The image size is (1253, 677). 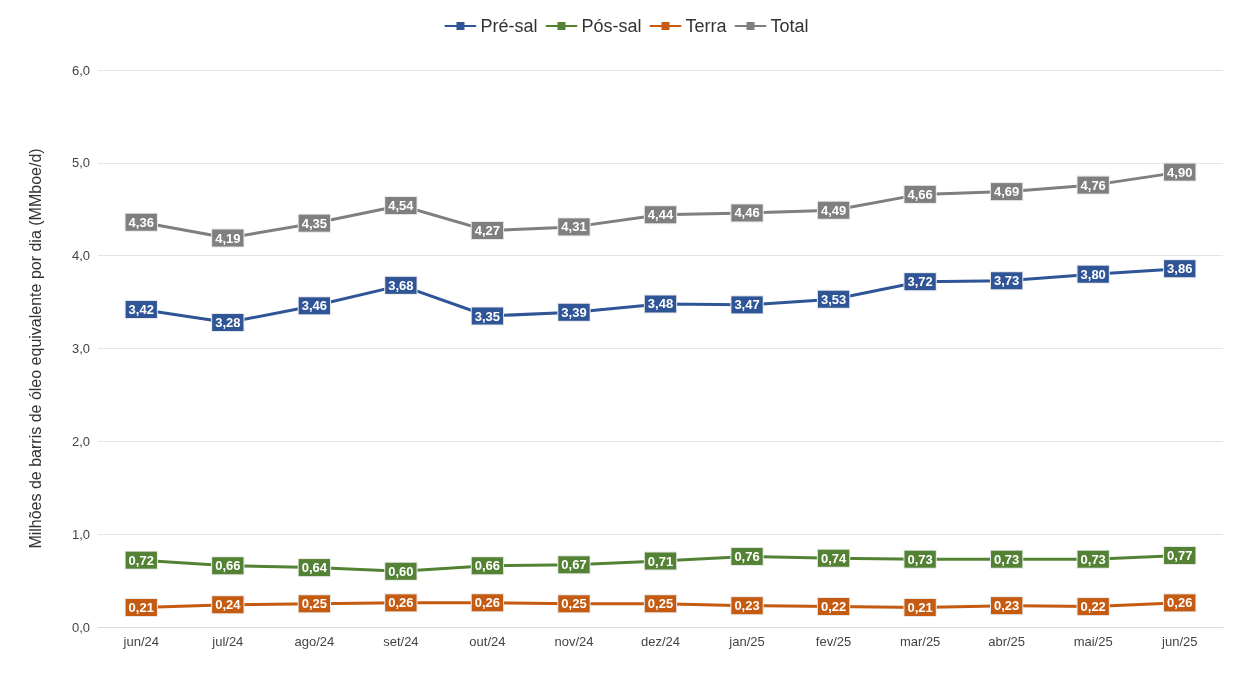 I want to click on x-tick-label: dez/24, so click(x=660, y=641).